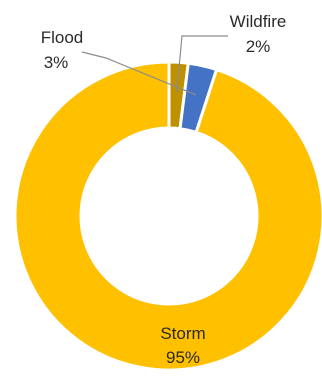 Image resolution: width=322 pixels, height=385 pixels. I want to click on data-label-storm-name: Storm, so click(182, 333).